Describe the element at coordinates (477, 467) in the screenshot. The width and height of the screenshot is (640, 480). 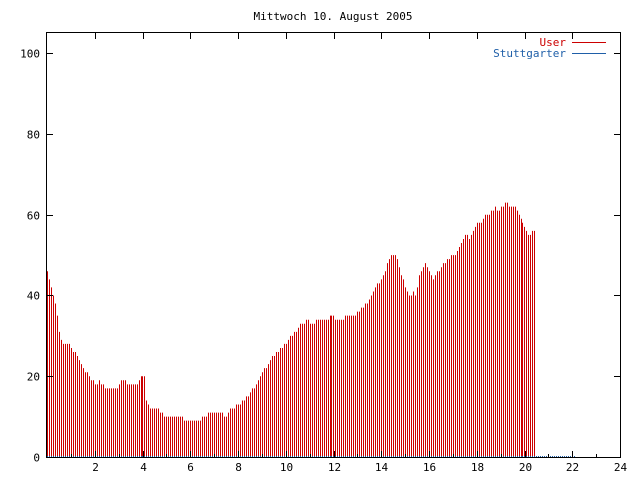
I see `x-tick-label: 18` at that location.